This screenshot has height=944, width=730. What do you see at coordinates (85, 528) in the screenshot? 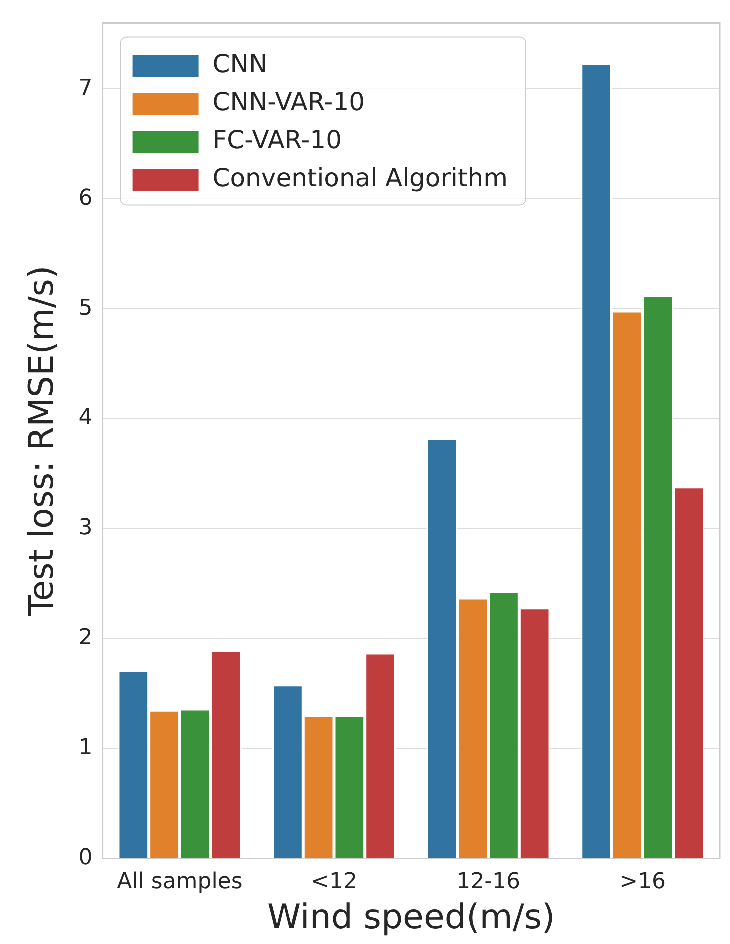
I see `y-tick-label: 3` at bounding box center [85, 528].